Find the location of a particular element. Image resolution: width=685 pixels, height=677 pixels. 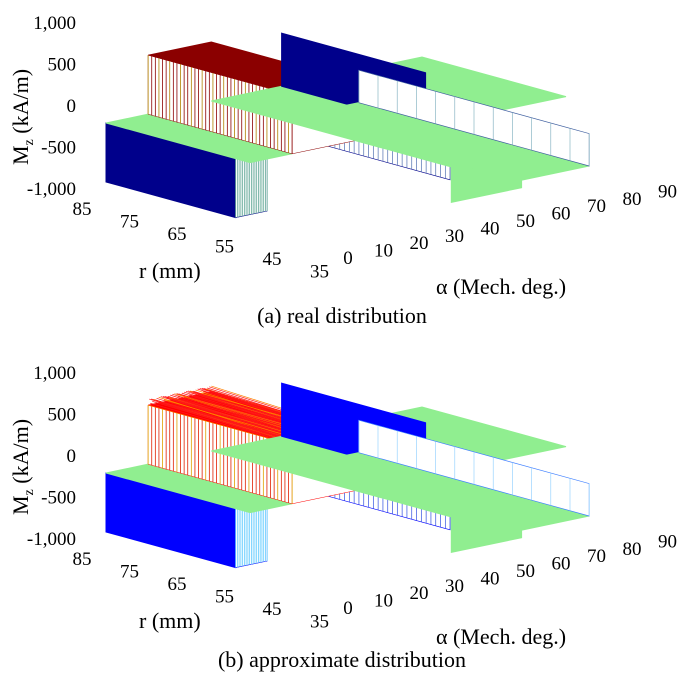

caption: (a) real distribution is located at coordinates (342, 315).